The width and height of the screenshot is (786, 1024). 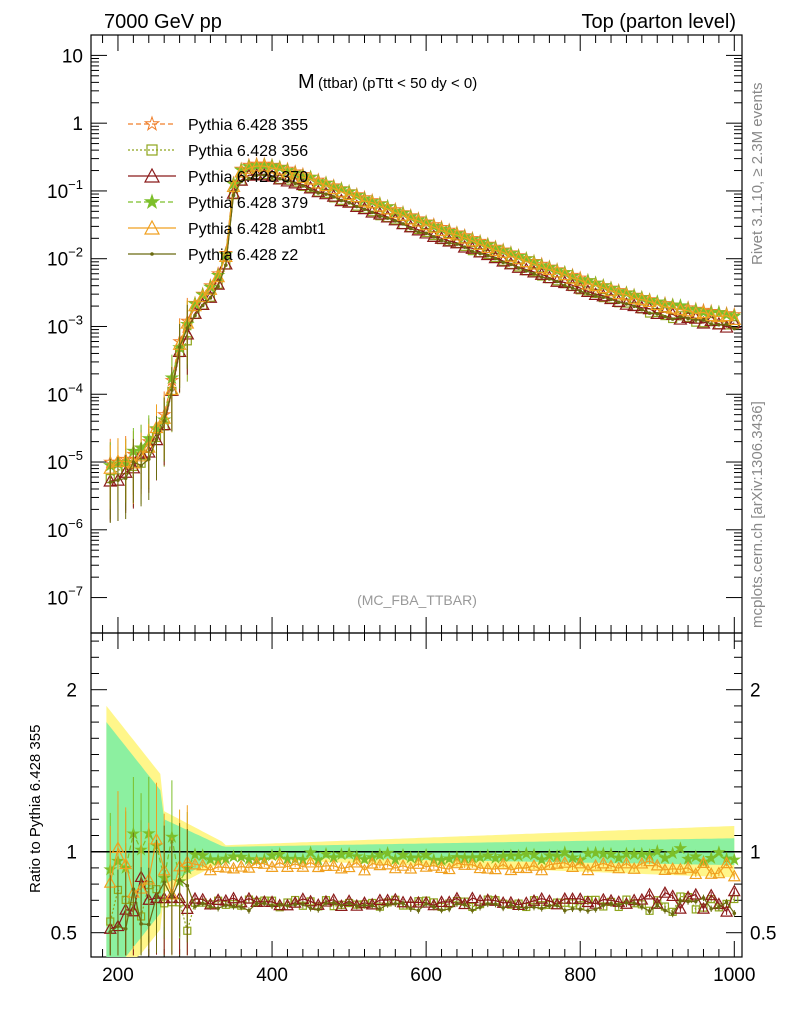 What do you see at coordinates (580, 975) in the screenshot?
I see `x-tick-label: 800` at bounding box center [580, 975].